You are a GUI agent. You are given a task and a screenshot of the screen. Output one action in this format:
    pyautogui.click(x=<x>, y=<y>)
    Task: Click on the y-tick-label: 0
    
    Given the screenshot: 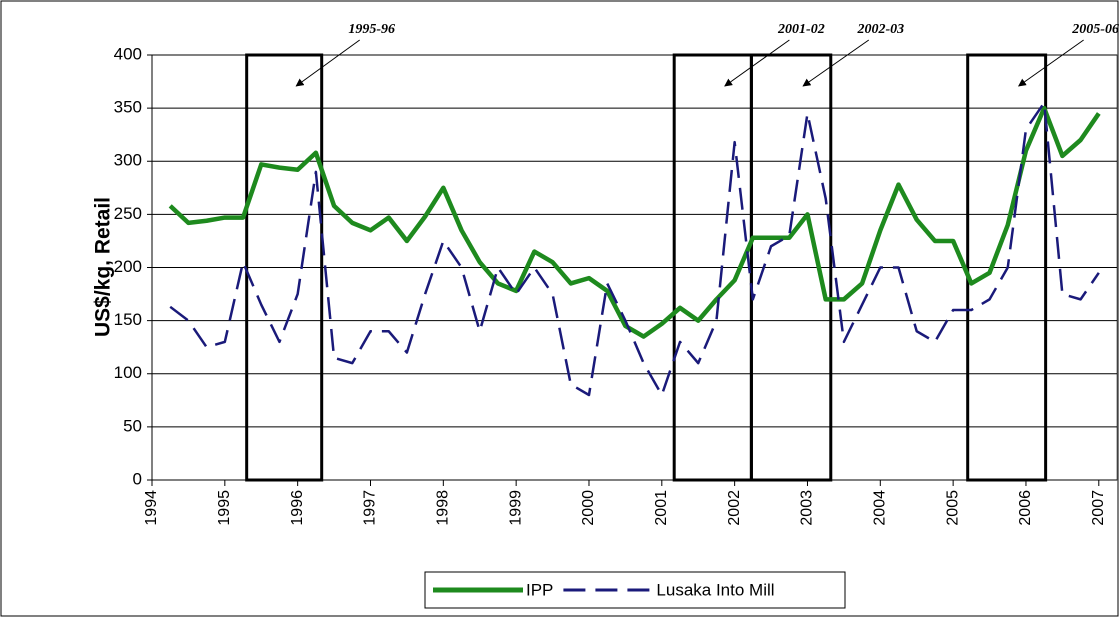 What is the action you would take?
    pyautogui.click(x=137, y=478)
    